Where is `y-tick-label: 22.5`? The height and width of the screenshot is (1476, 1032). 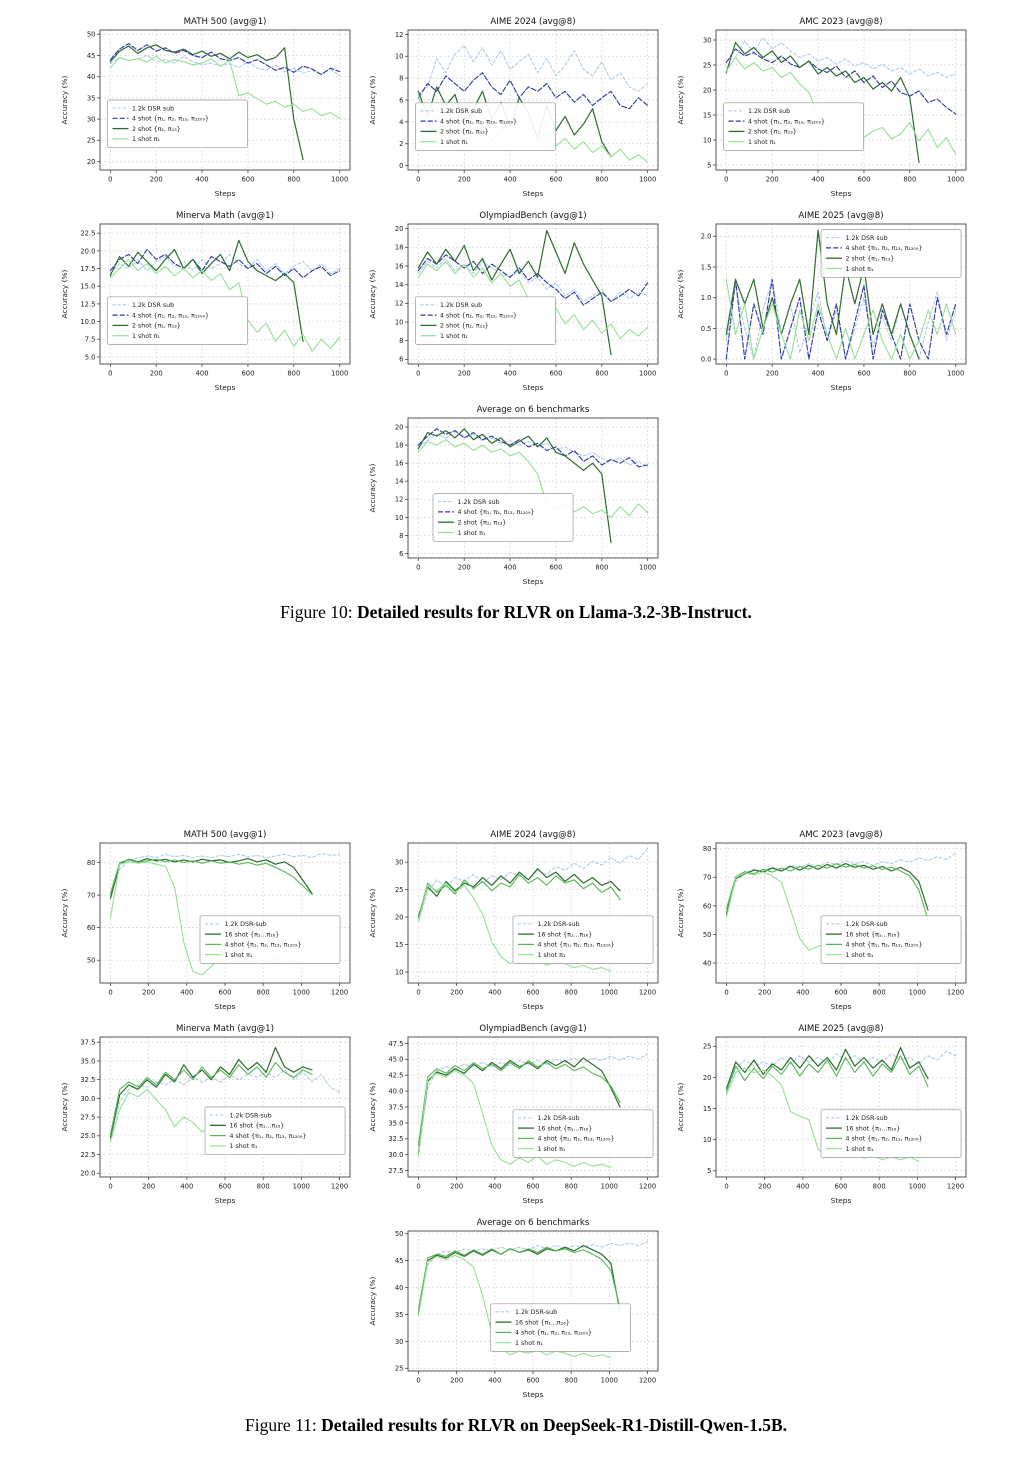 y-tick-label: 22.5 is located at coordinates (87, 1155).